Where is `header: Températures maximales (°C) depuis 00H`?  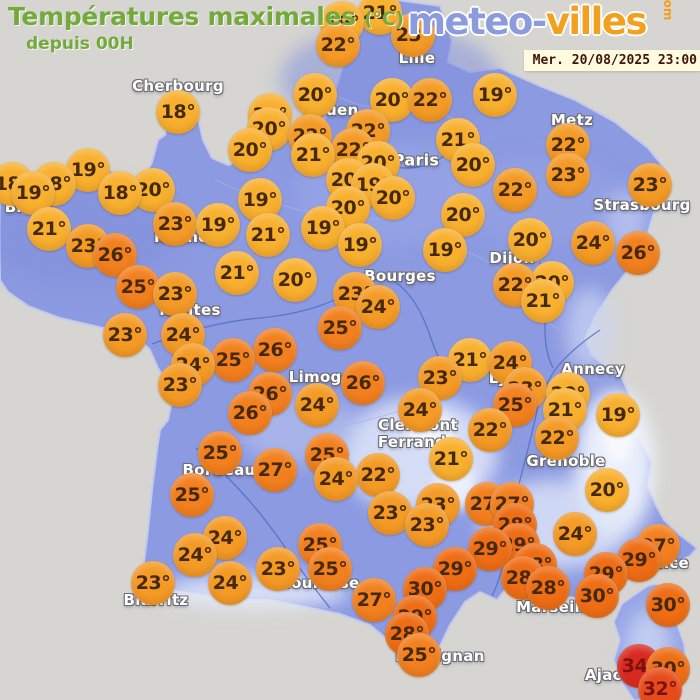 header: Températures maximales (°C) depuis 00H is located at coordinates (206, 28).